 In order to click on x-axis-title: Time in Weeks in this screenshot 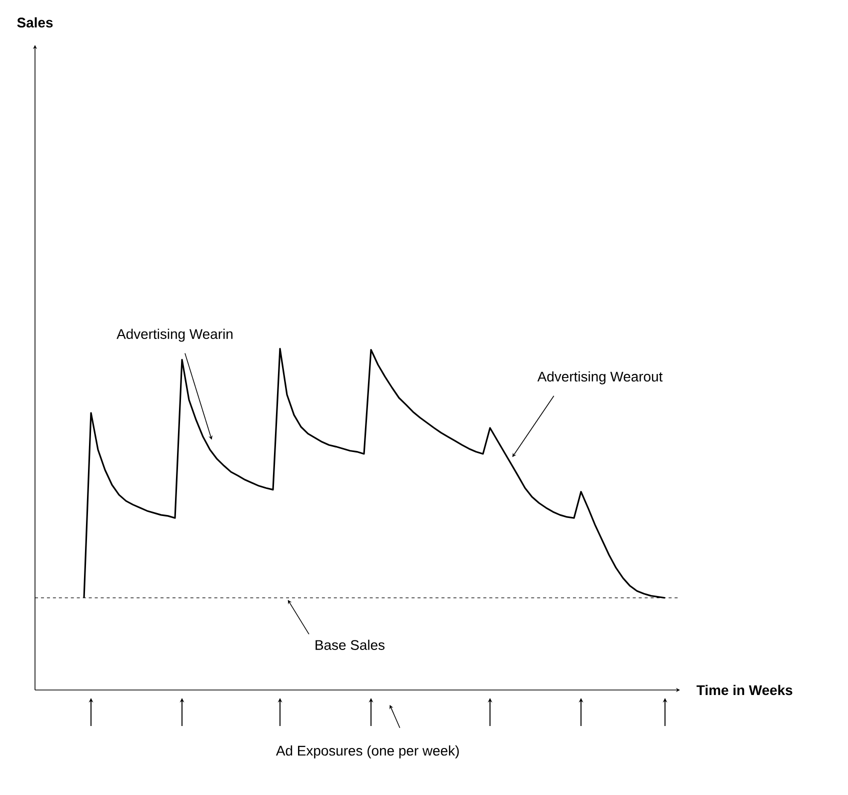, I will do `click(744, 690)`.